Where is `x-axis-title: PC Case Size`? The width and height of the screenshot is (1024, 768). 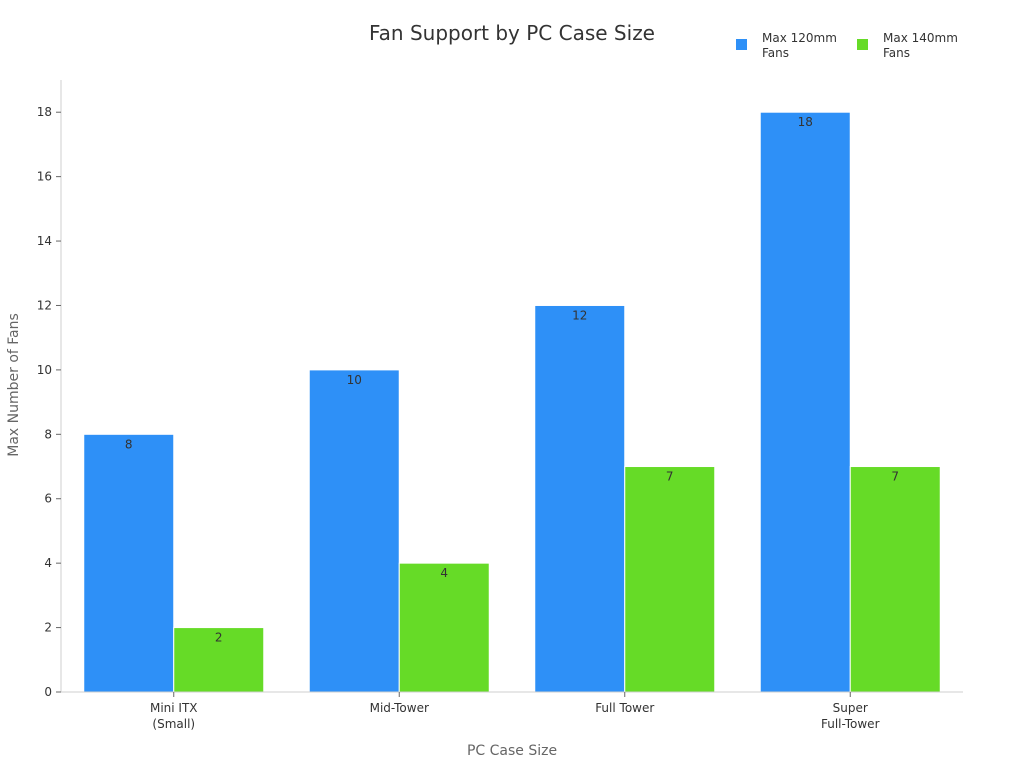 x-axis-title: PC Case Size is located at coordinates (512, 751).